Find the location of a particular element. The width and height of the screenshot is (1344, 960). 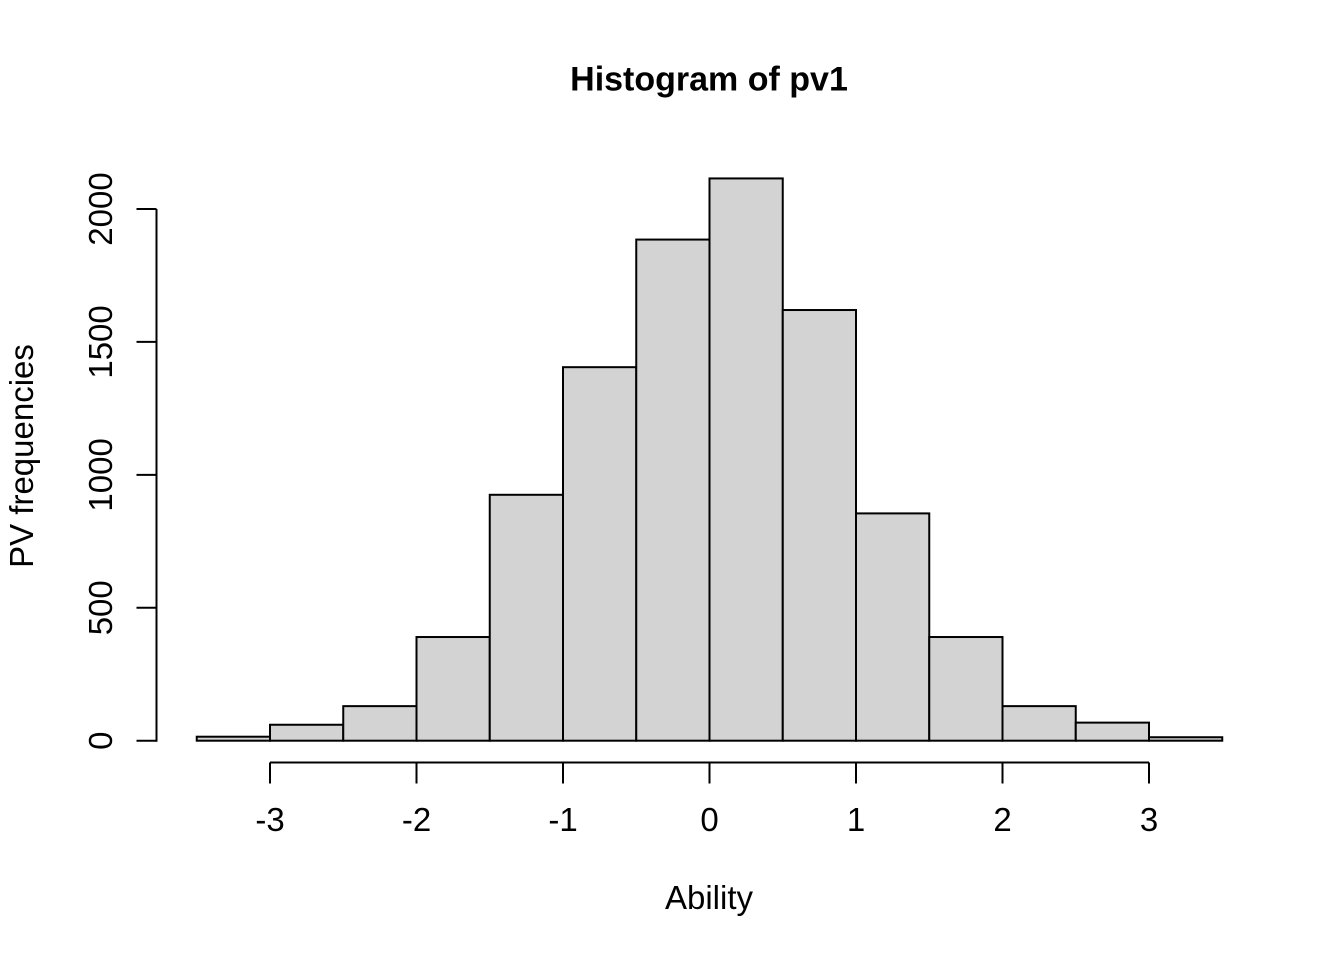

y-tick-label: 2000 is located at coordinates (100, 208).